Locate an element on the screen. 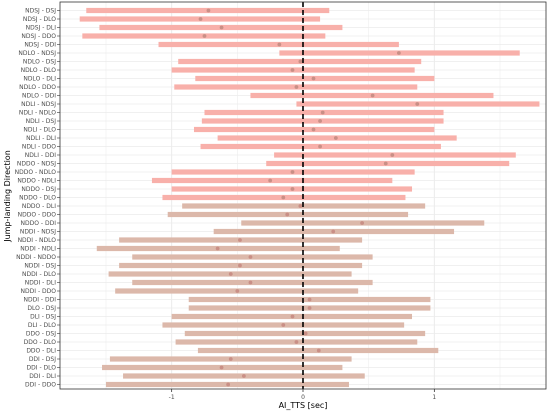 This screenshot has height=414, width=550. y-tick-label: DDO - DLI is located at coordinates (41, 351).